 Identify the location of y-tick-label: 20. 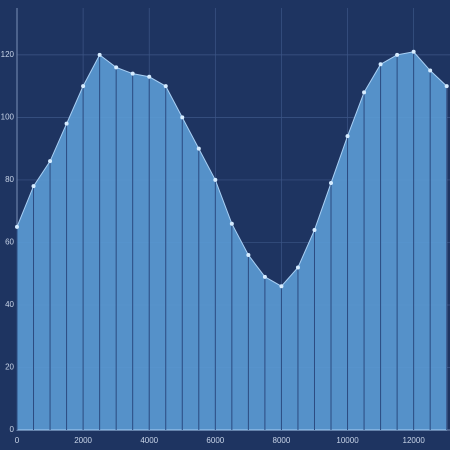
(9, 367).